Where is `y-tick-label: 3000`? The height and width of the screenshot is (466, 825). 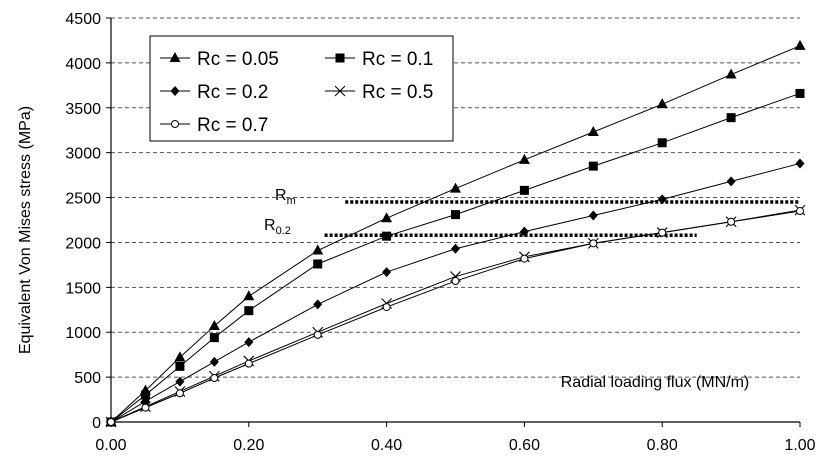 y-tick-label: 3000 is located at coordinates (83, 154).